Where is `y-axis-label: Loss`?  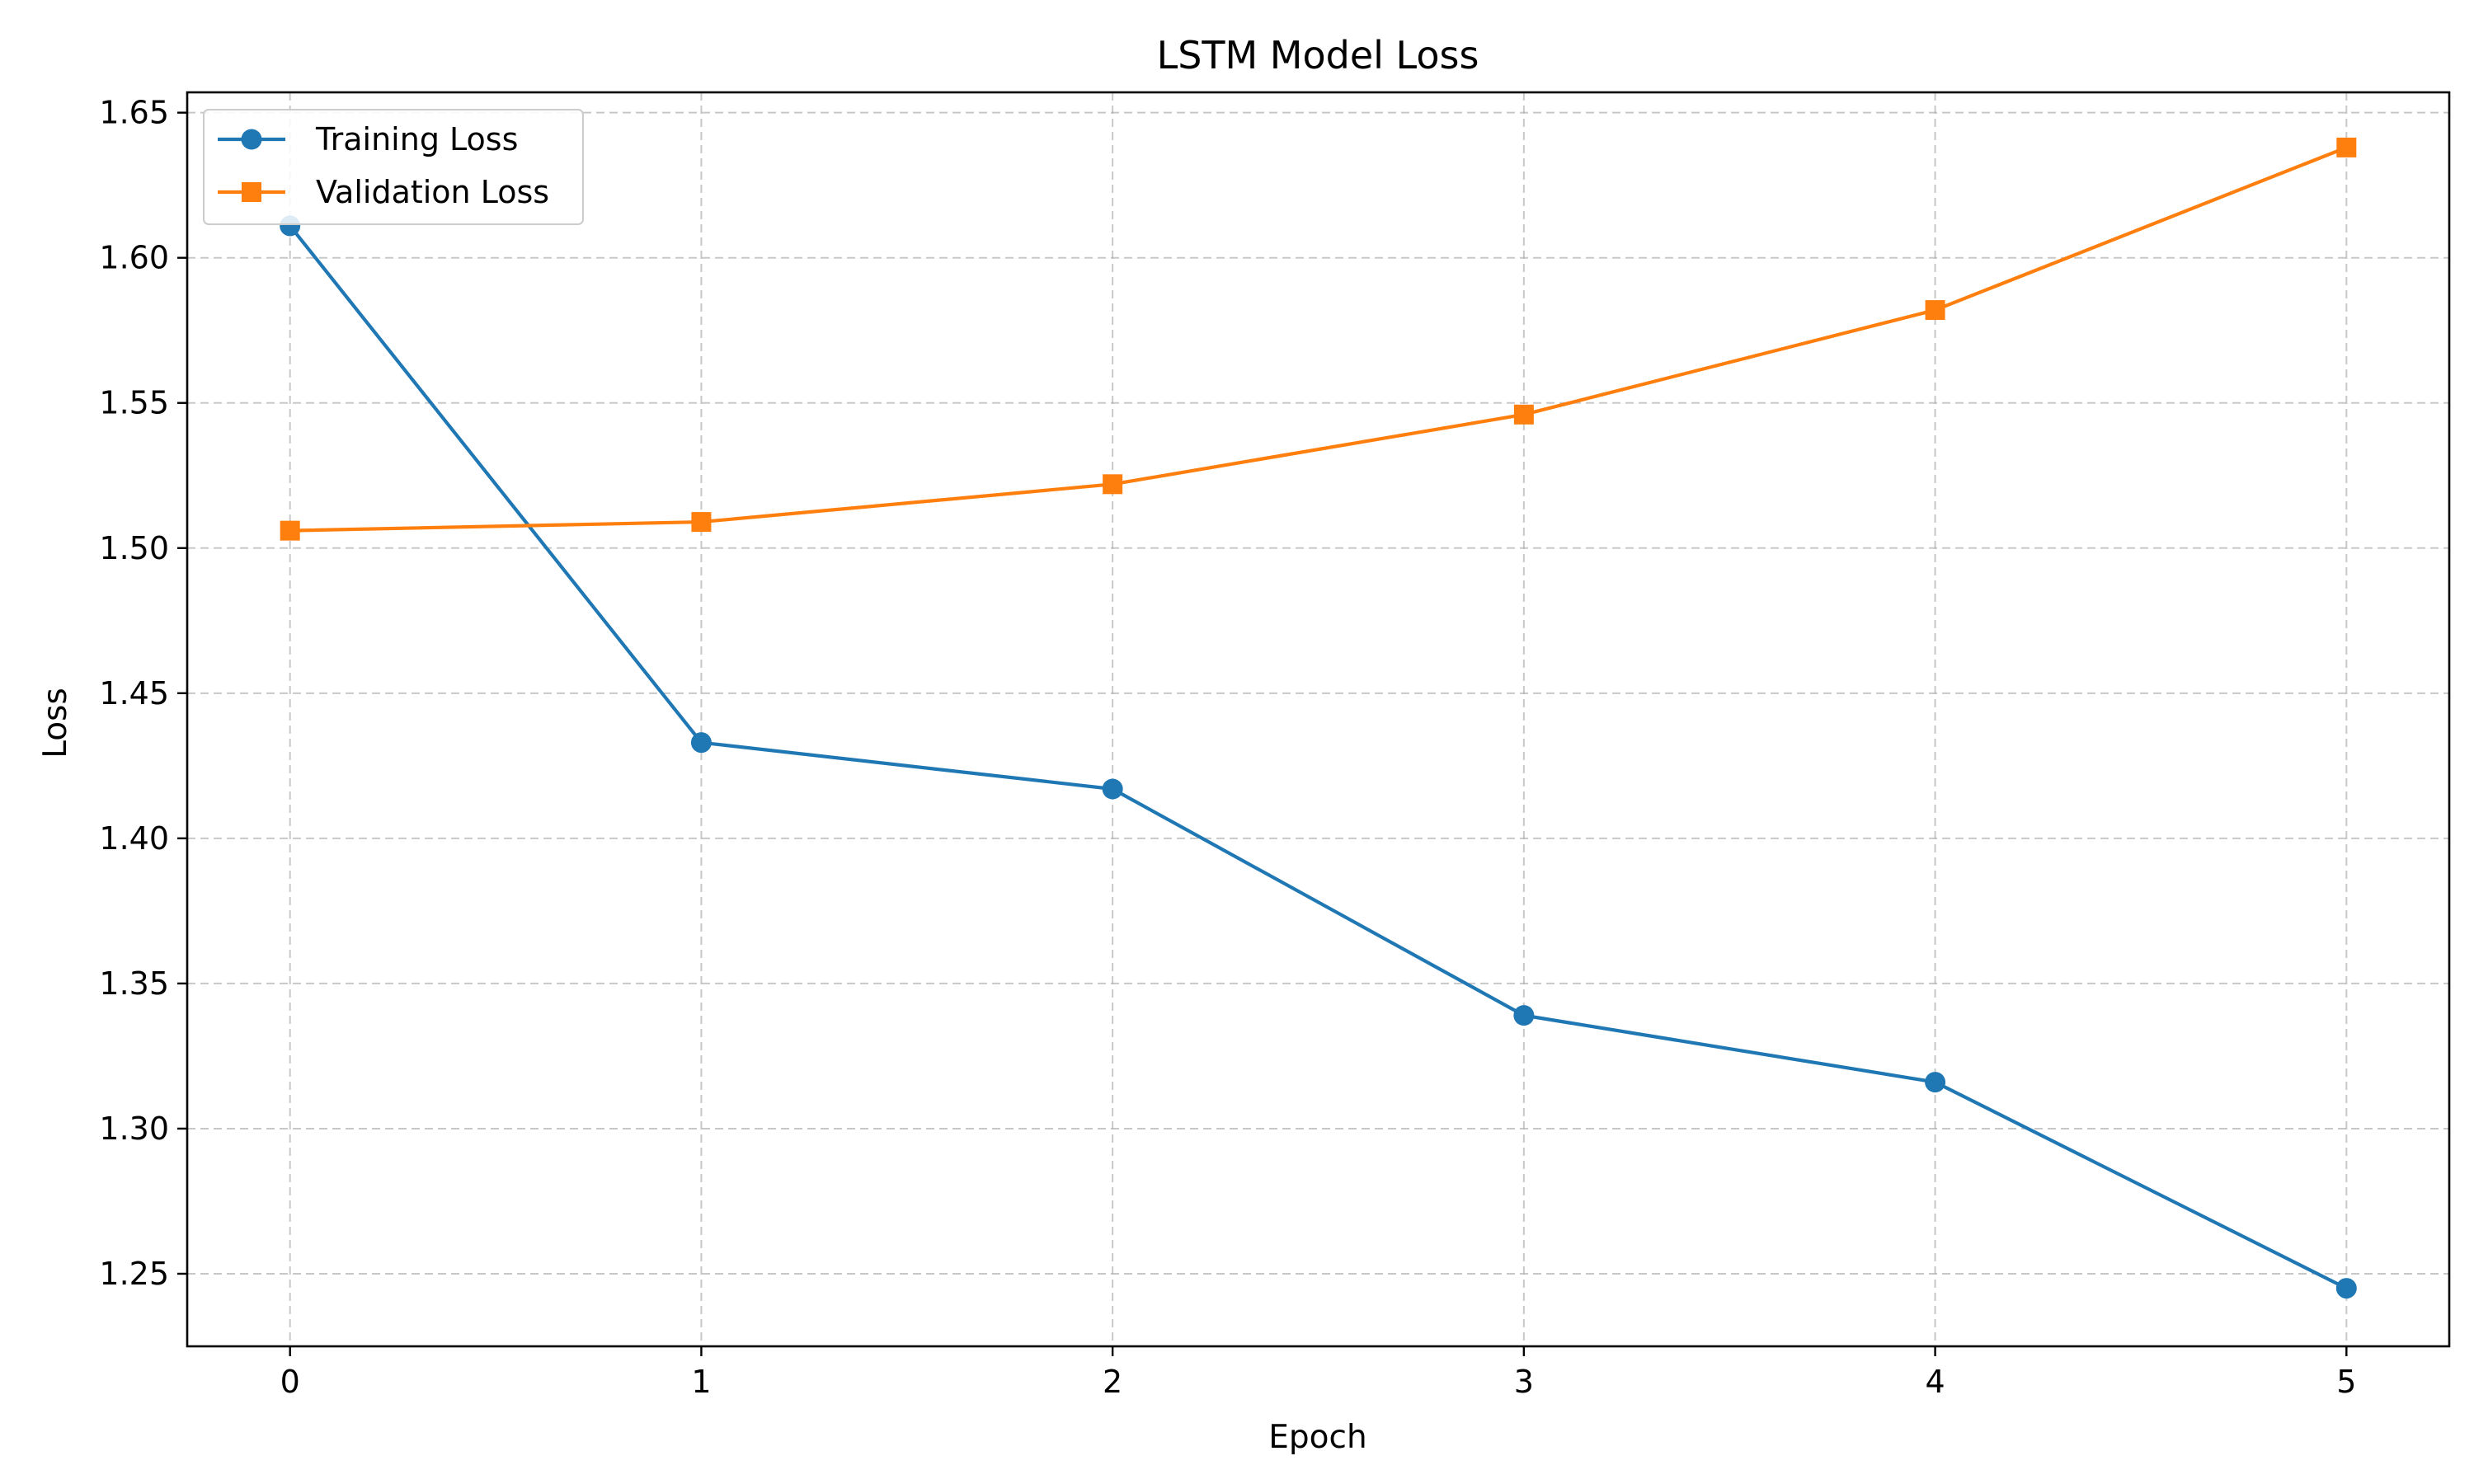
y-axis-label: Loss is located at coordinates (55, 723).